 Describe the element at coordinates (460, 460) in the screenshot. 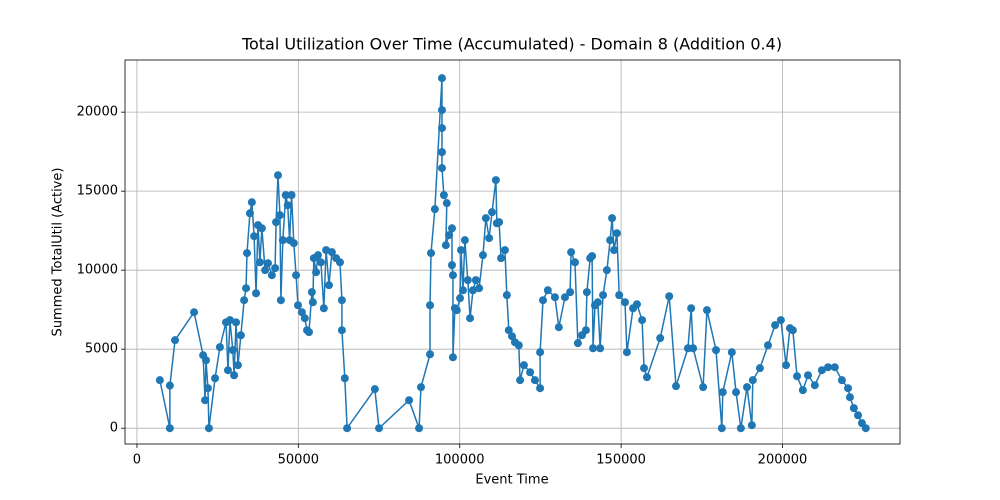

I see `x-tick-label: 100000` at that location.